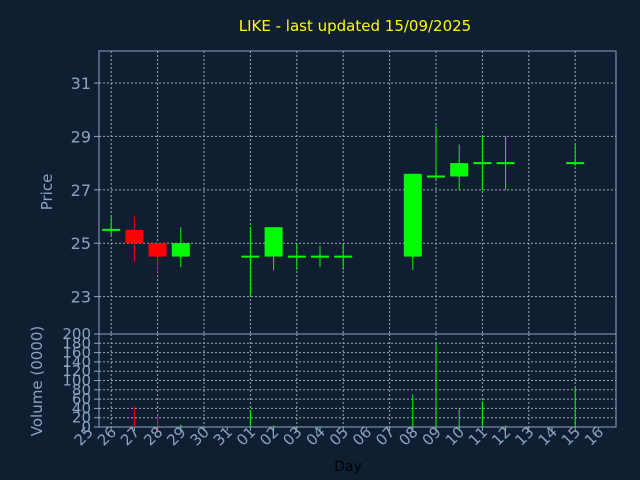  What do you see at coordinates (81, 399) in the screenshot?
I see `volume-tick-label: 60` at bounding box center [81, 399].